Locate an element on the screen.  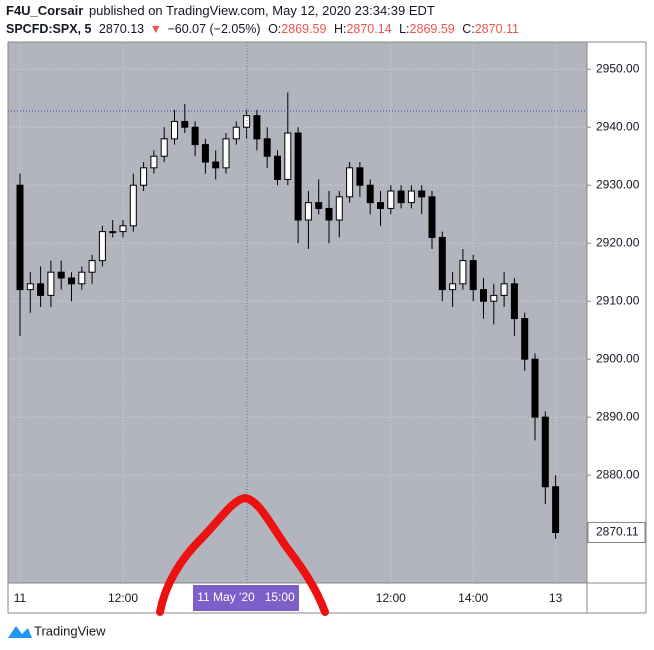
logo is located at coordinates (20, 632).